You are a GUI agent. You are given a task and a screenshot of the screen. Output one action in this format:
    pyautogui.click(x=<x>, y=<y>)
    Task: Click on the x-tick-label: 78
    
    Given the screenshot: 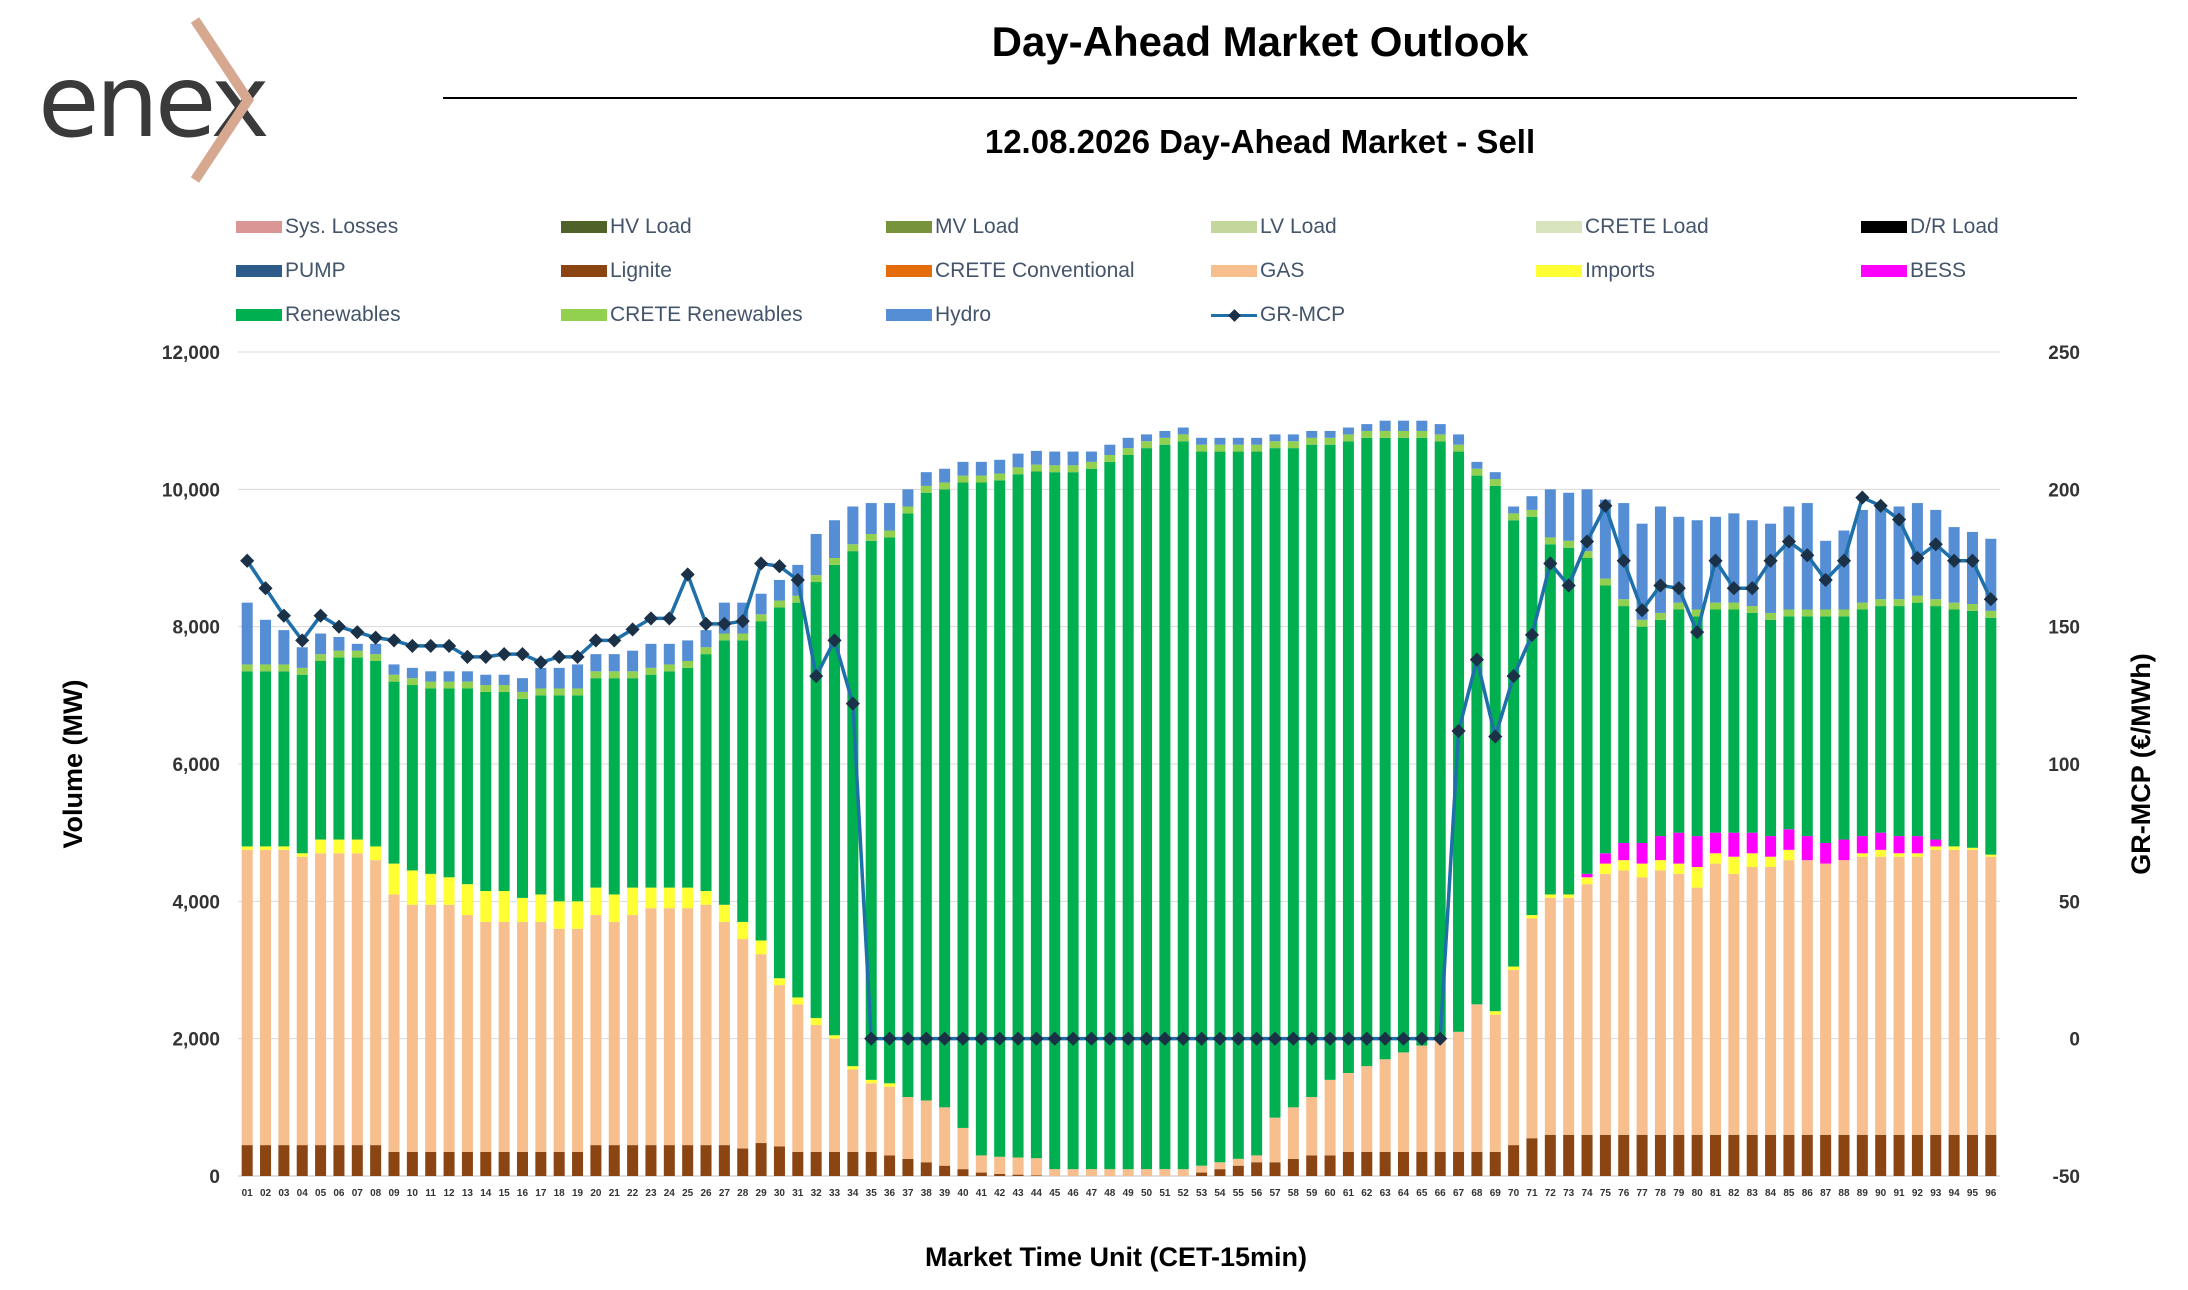 What is the action you would take?
    pyautogui.click(x=1661, y=1193)
    